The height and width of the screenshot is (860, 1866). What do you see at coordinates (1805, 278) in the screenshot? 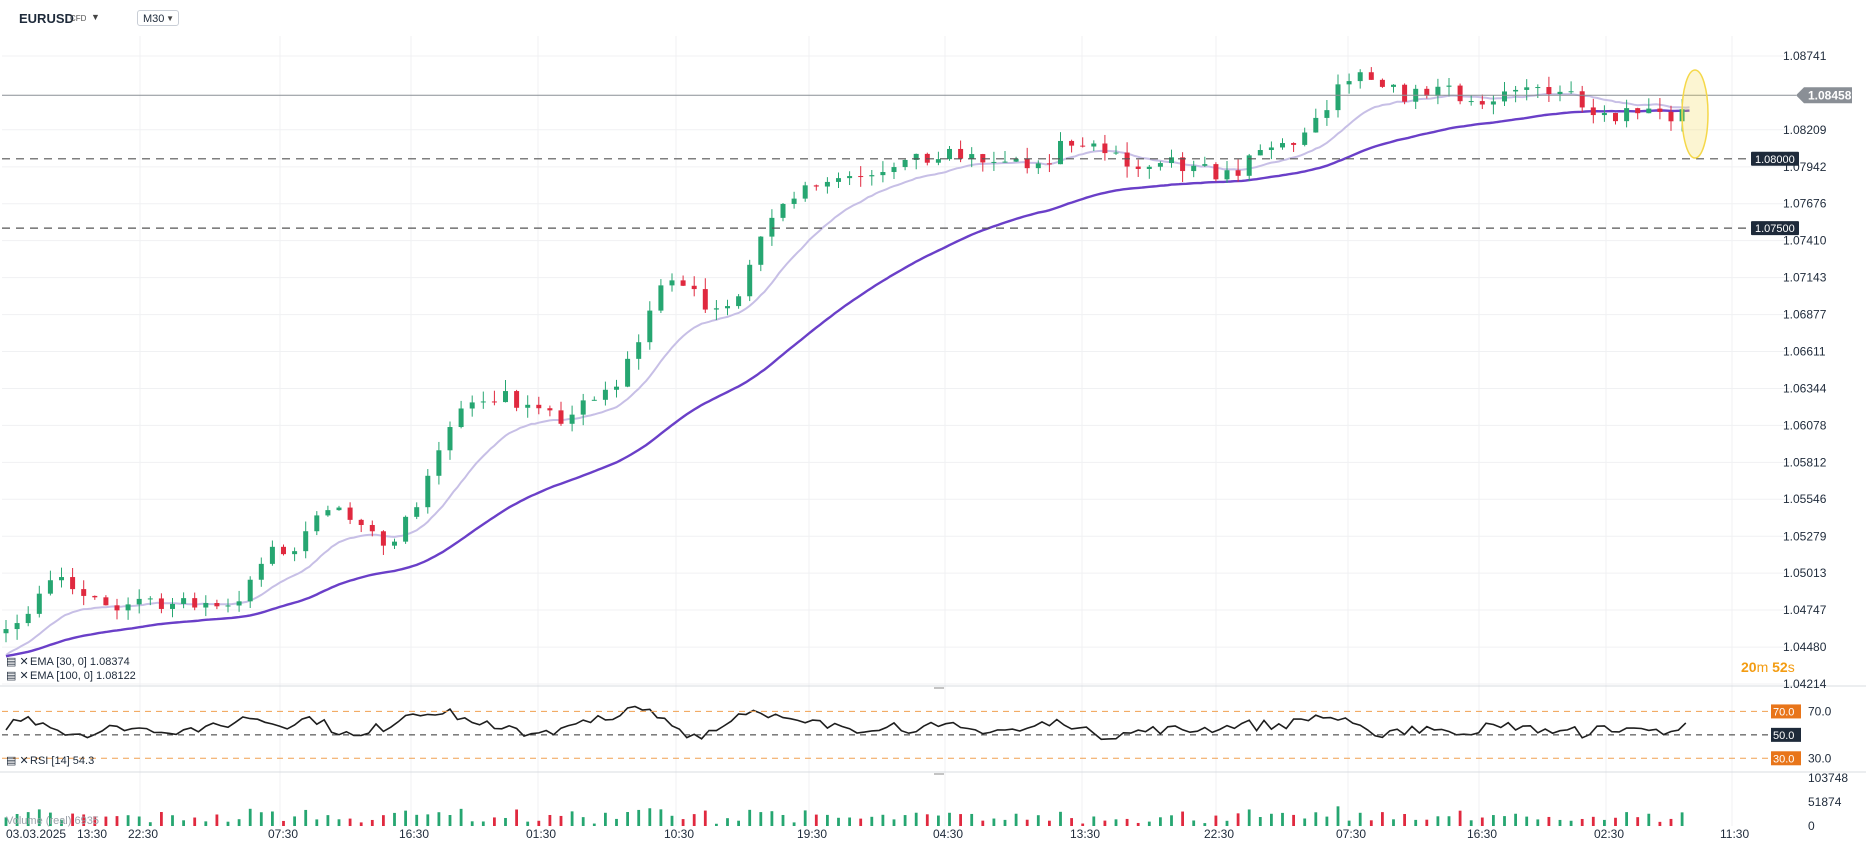
I see `price-tick-label: 1.07143` at bounding box center [1805, 278].